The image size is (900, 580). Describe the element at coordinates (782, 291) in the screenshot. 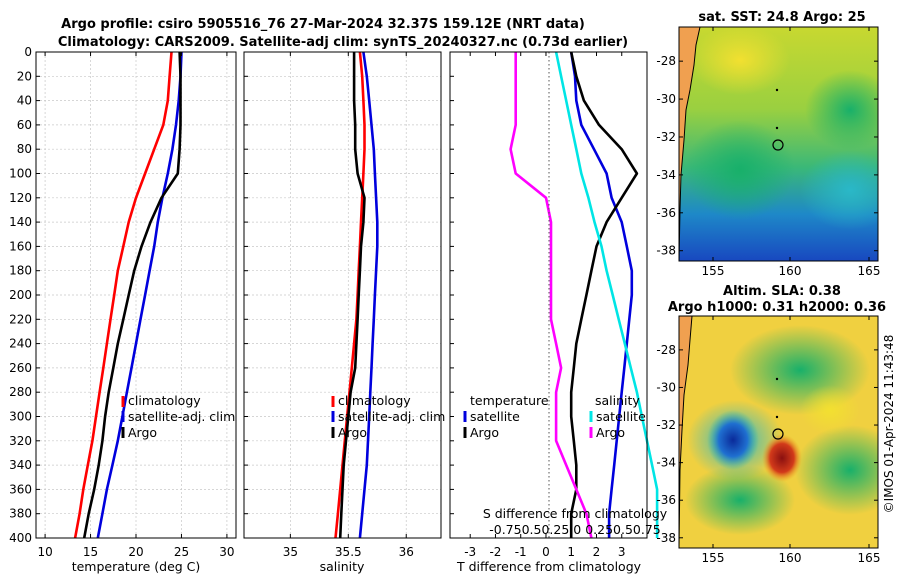

I see `sla-map-title-1: Altim. SLA: 0.38` at that location.